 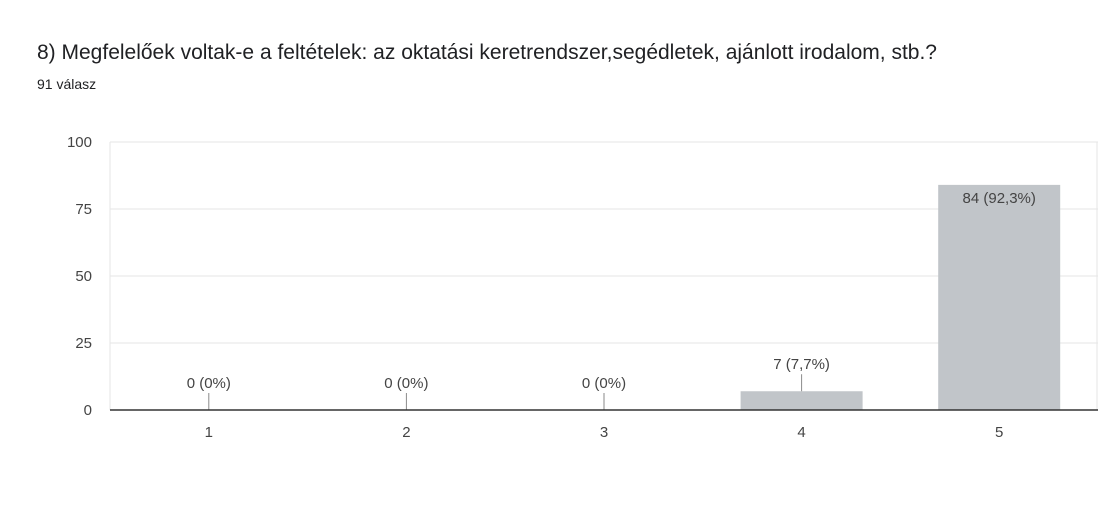 What do you see at coordinates (83, 343) in the screenshot?
I see `y-tick-label: 25` at bounding box center [83, 343].